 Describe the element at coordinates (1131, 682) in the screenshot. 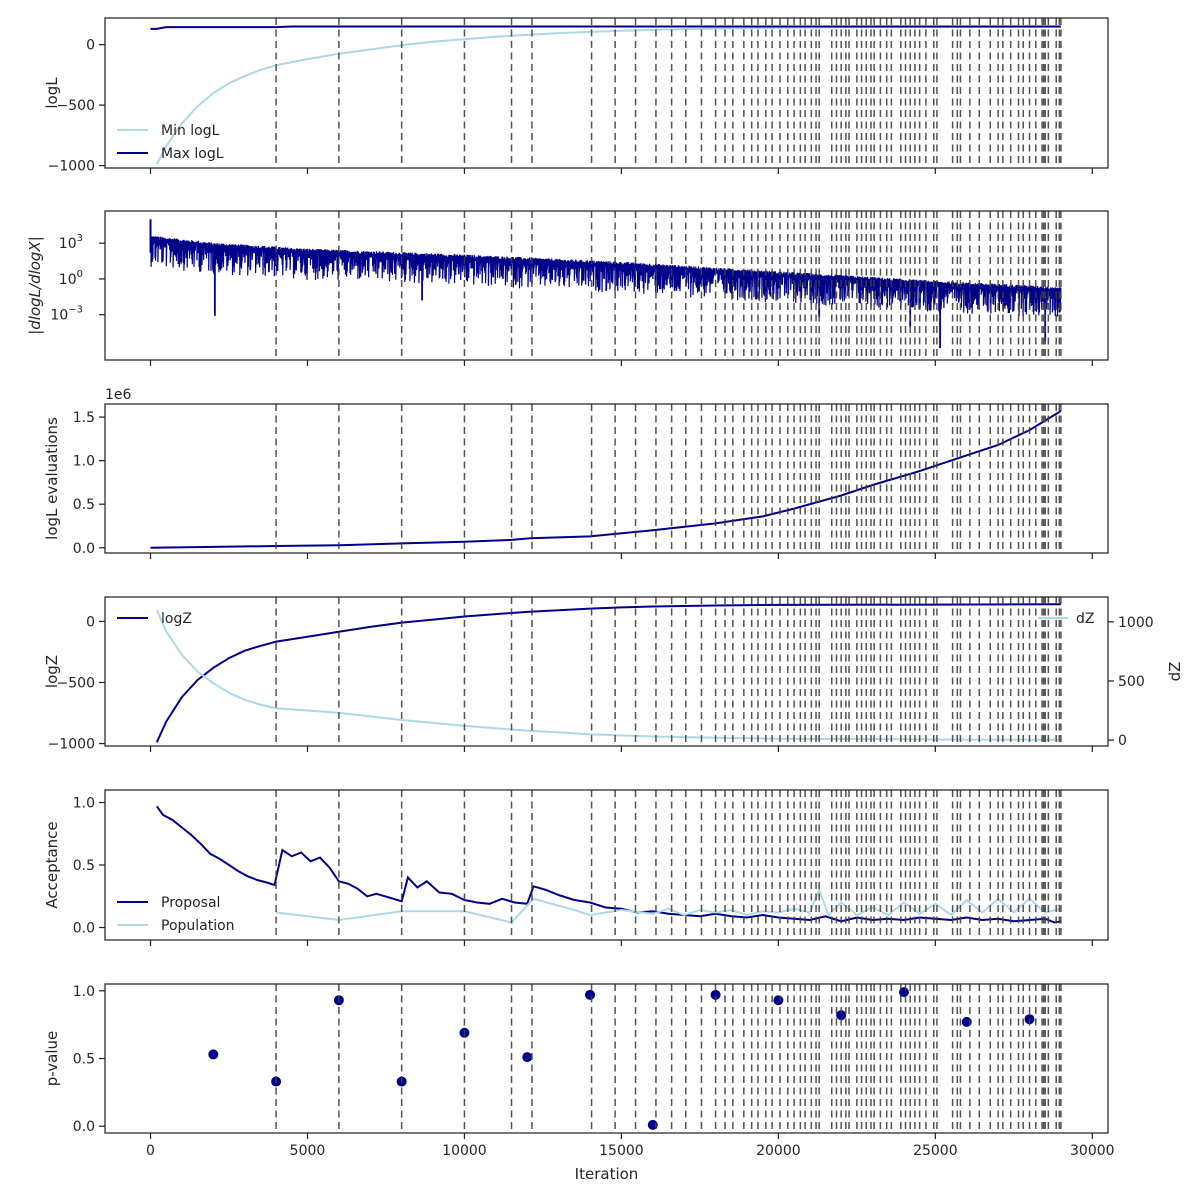

I see `y-right-tick-label: 500` at that location.